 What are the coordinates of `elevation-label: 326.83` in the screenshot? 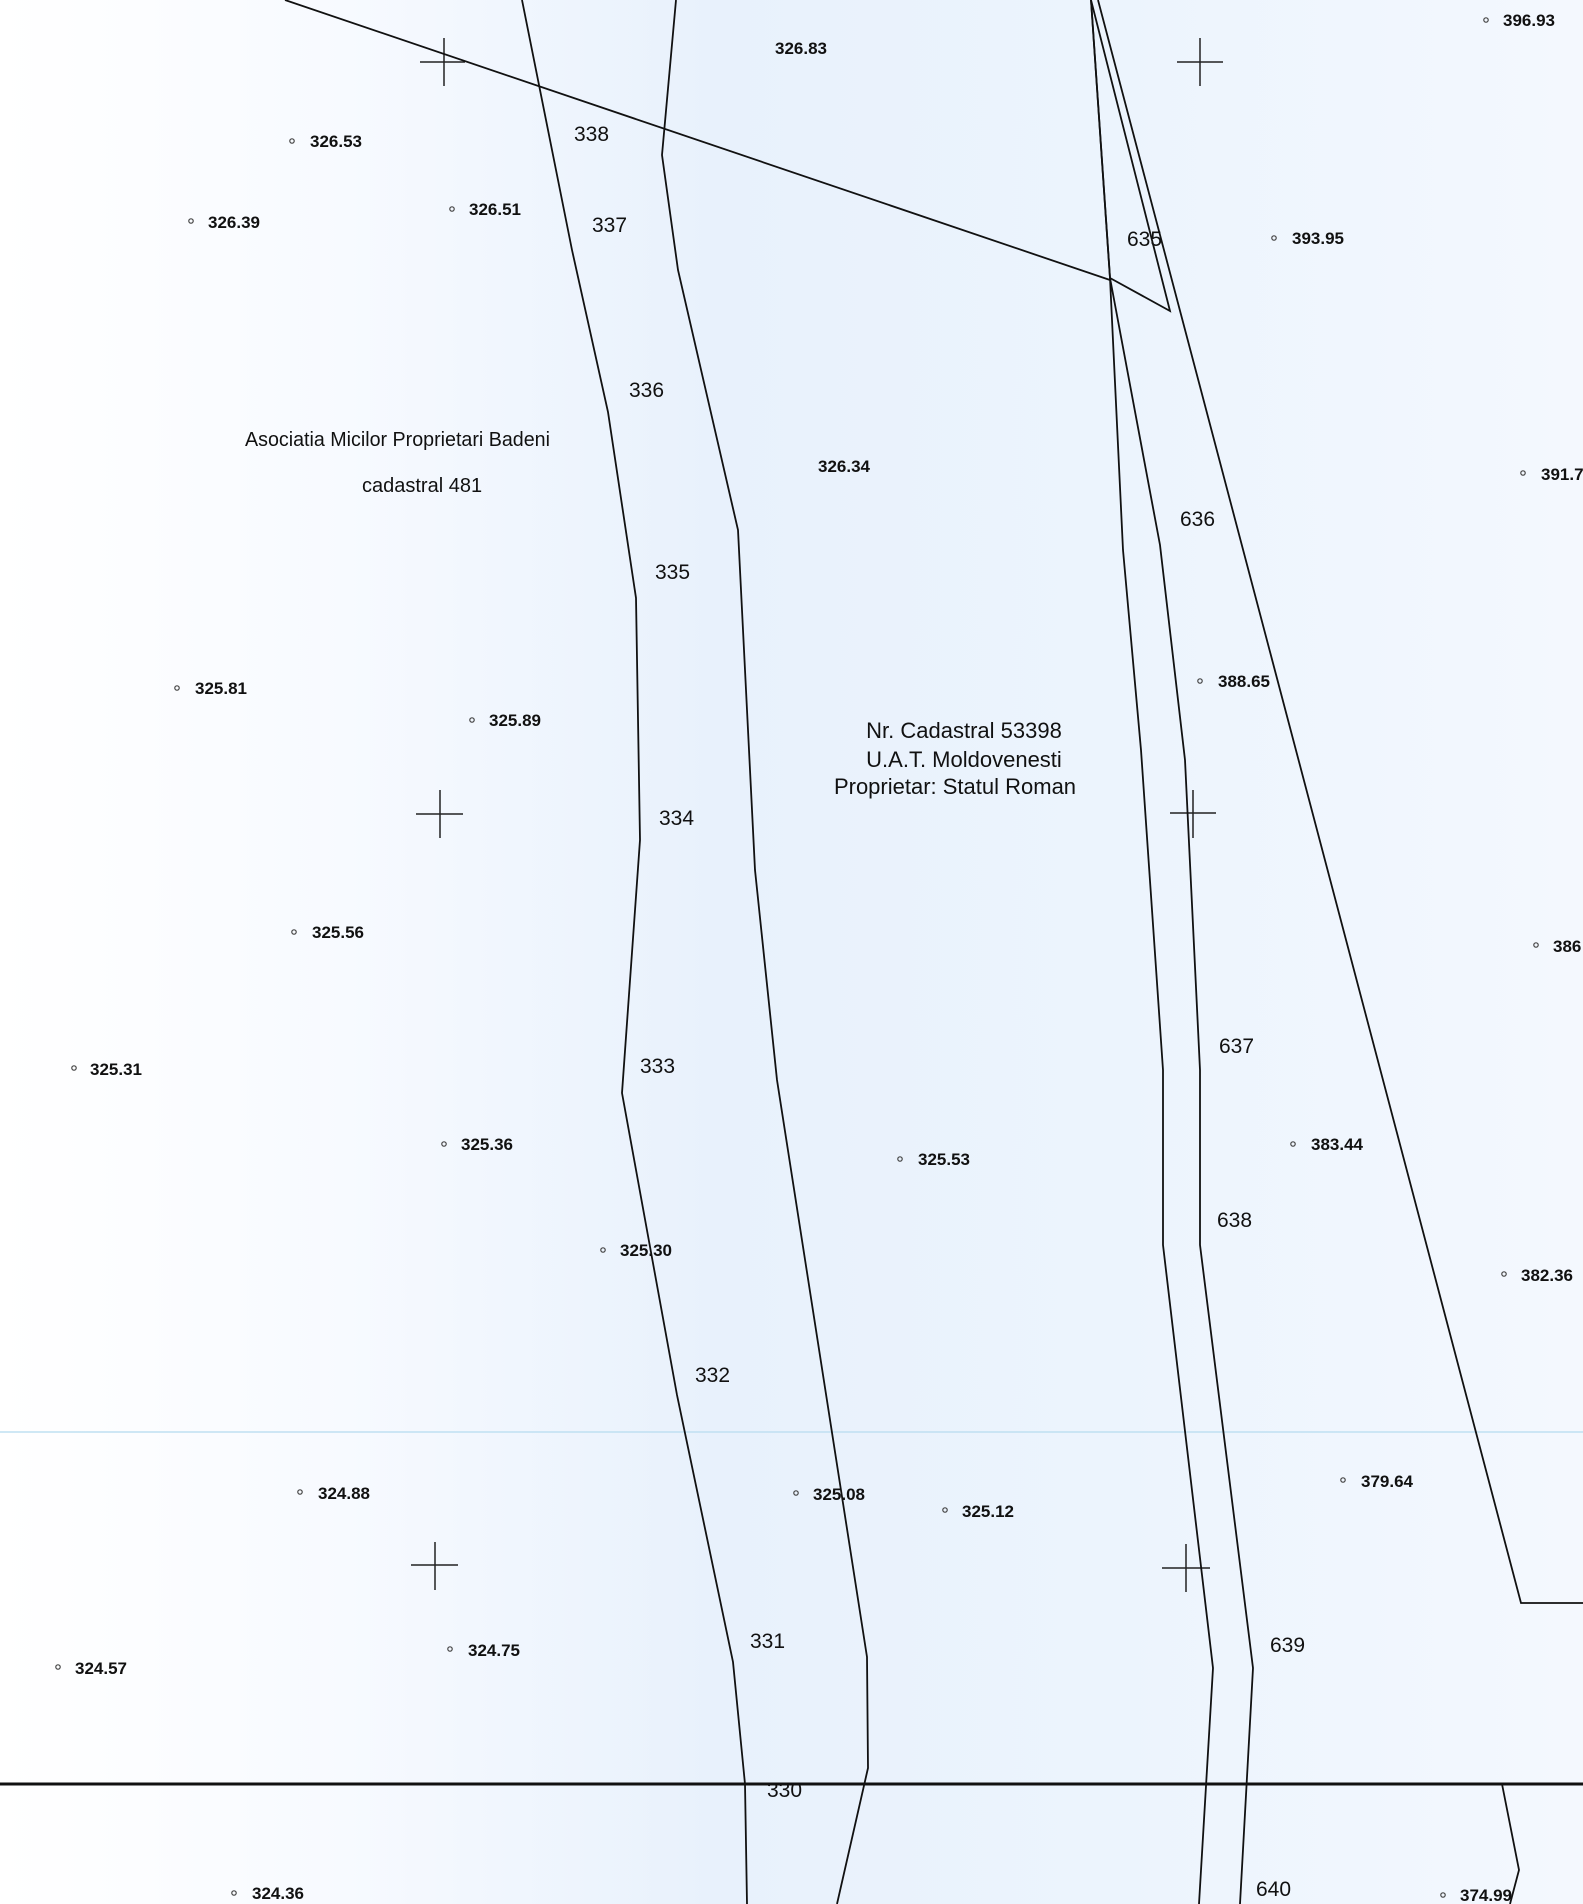 It's located at (801, 48).